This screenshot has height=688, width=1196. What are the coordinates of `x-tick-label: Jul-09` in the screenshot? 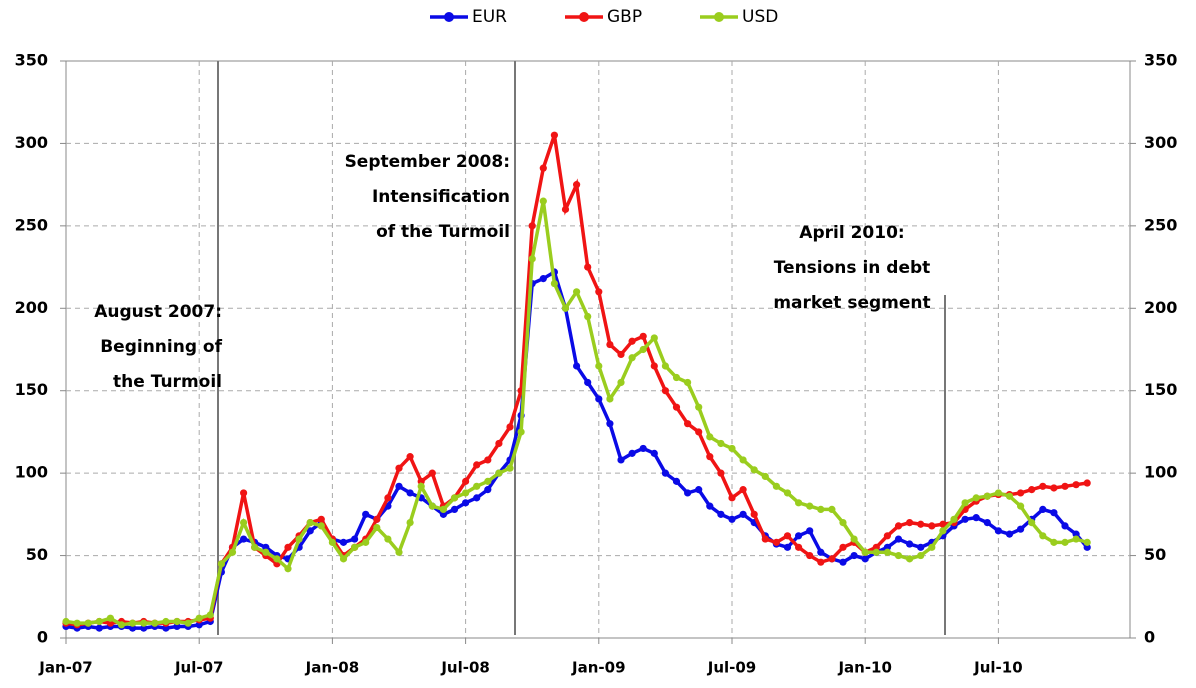 It's located at (732, 668).